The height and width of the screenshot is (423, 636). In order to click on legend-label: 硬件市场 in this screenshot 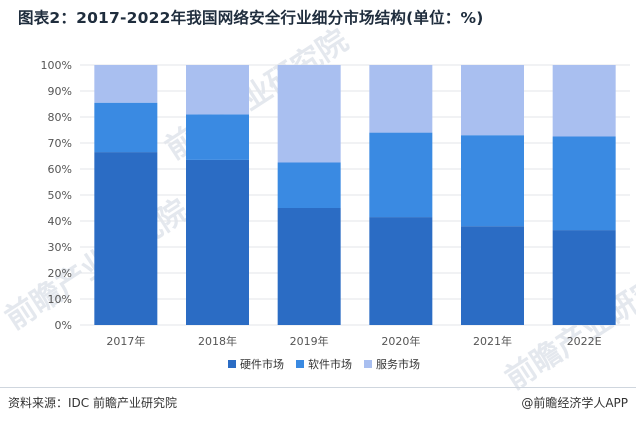, I will do `click(262, 364)`.